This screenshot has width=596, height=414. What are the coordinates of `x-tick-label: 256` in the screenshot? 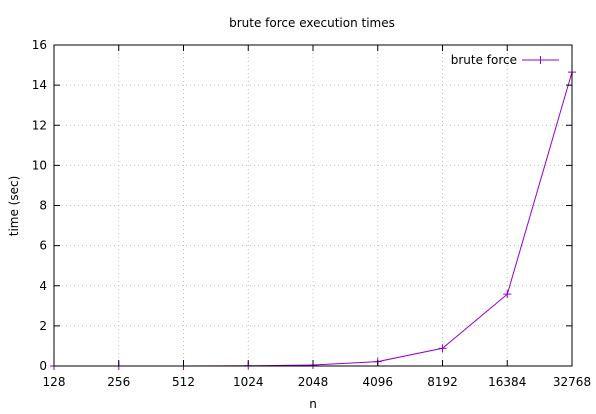 It's located at (118, 382).